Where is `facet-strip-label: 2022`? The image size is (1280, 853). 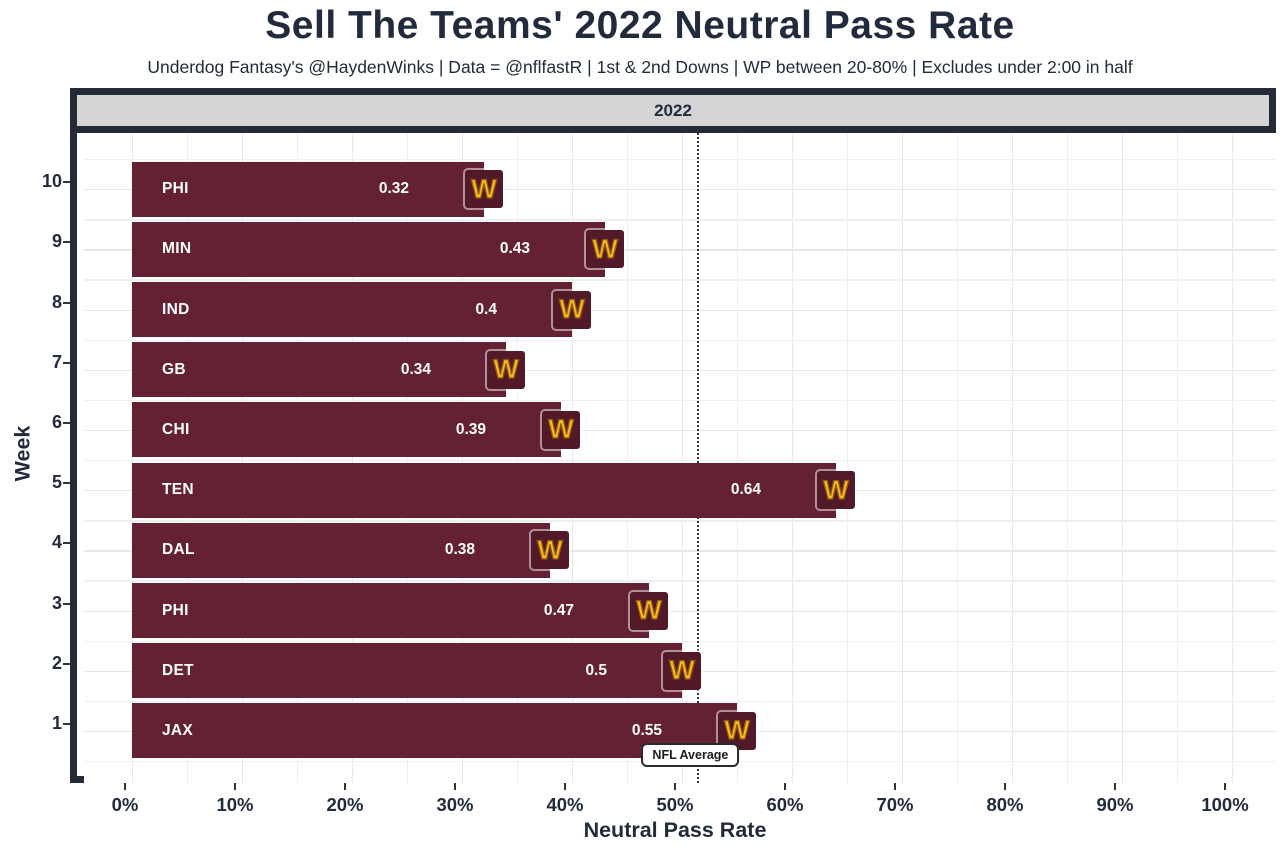 facet-strip-label: 2022 is located at coordinates (673, 110).